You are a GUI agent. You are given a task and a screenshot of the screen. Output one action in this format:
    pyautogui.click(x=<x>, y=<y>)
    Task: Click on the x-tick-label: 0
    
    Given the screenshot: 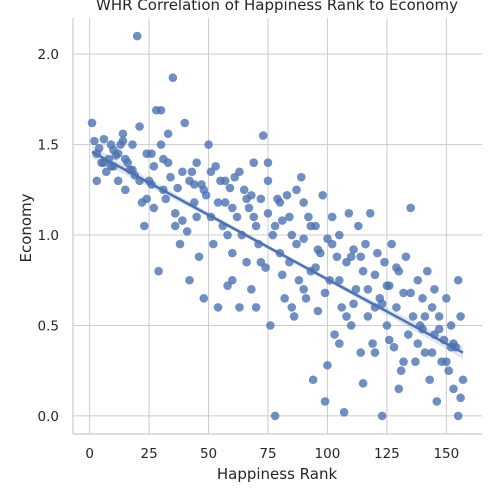 What is the action you would take?
    pyautogui.click(x=89, y=454)
    